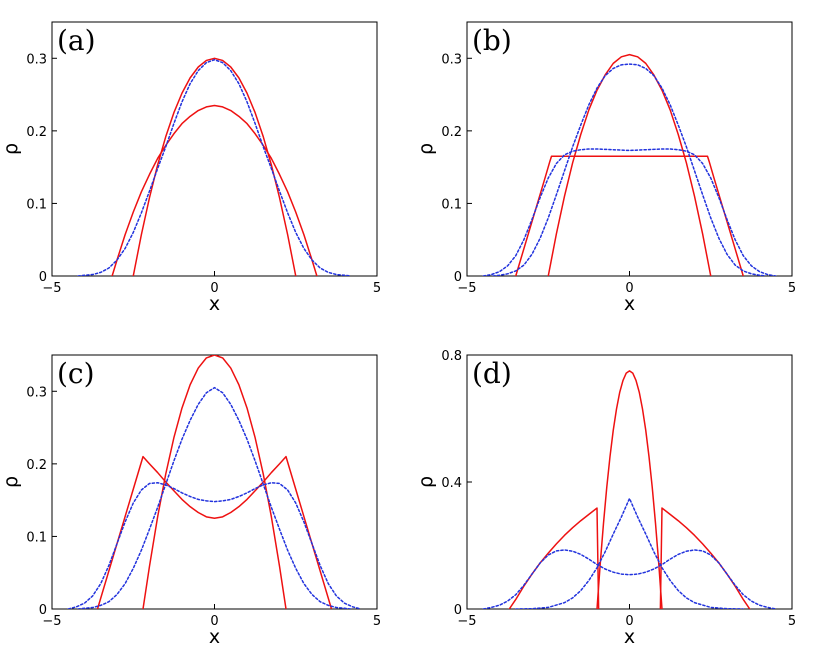 Image resolution: width=831 pixels, height=652 pixels. What do you see at coordinates (76, 373) in the screenshot?
I see `panel-label: (c)` at bounding box center [76, 373].